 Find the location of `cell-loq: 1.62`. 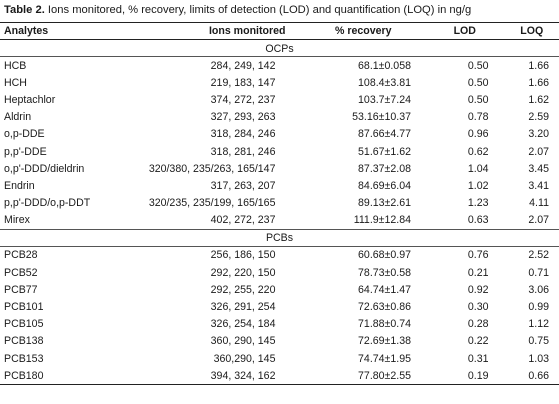

cell-loq: 1.62 is located at coordinates (538, 99).